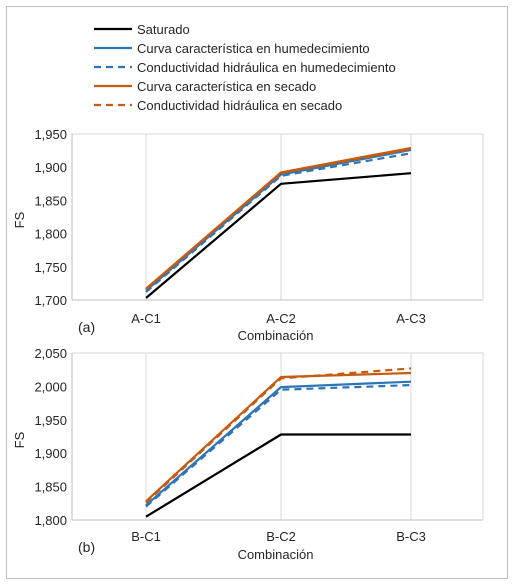  Describe the element at coordinates (50, 453) in the screenshot. I see `y-tick-label-1-2: 1,900` at that location.